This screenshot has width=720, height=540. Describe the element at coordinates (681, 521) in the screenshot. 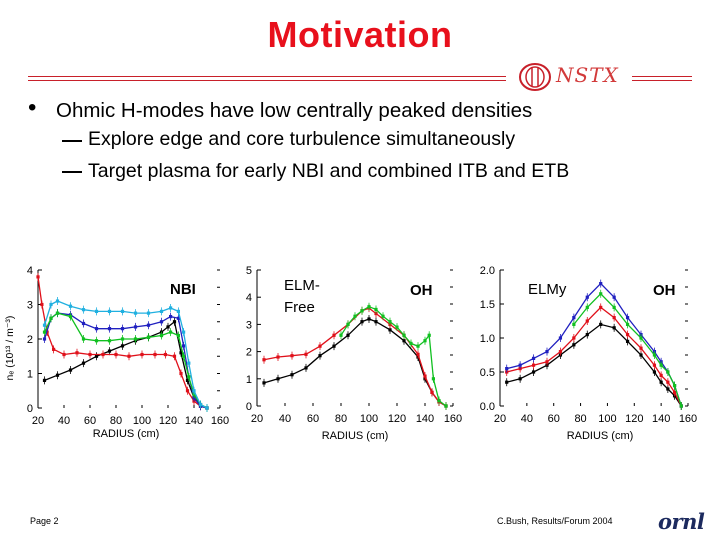

I see `ornl-logo: ornl` at that location.